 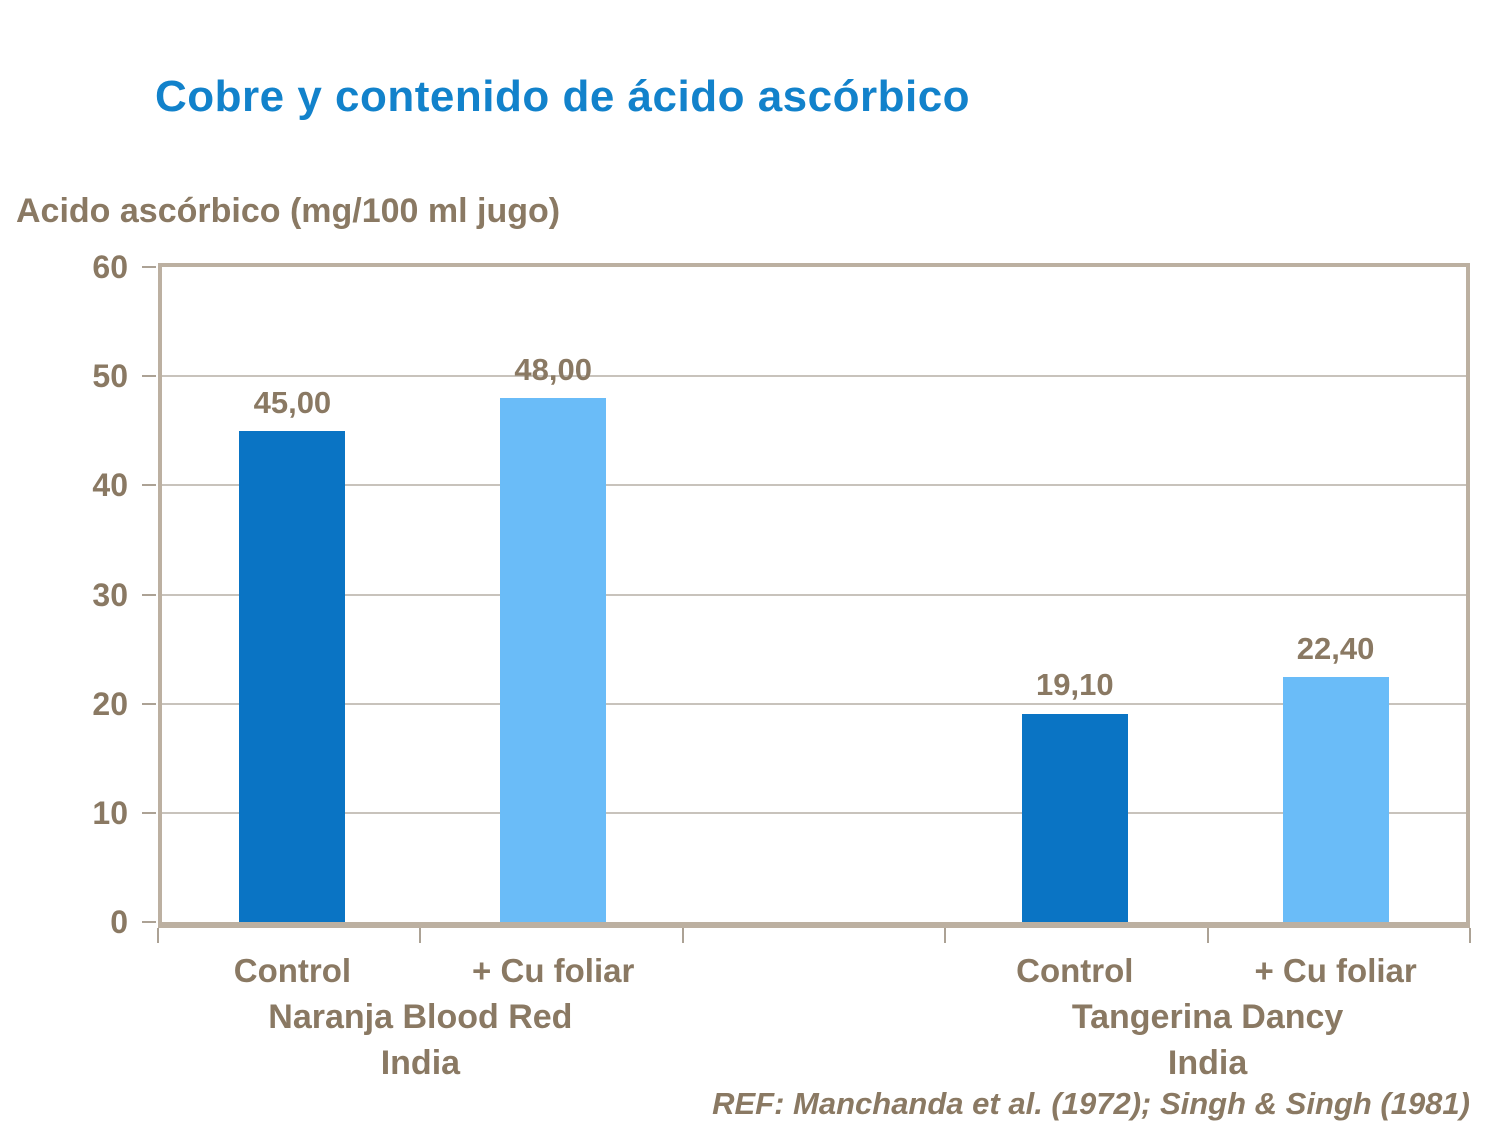 I want to click on bar-control-slot3, so click(x=1074, y=817).